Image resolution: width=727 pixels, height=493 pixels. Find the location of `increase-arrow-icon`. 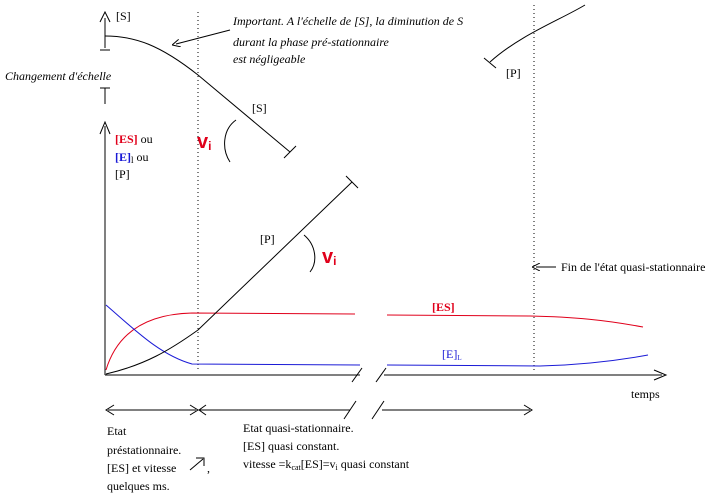

increase-arrow-icon is located at coordinates (197, 464).